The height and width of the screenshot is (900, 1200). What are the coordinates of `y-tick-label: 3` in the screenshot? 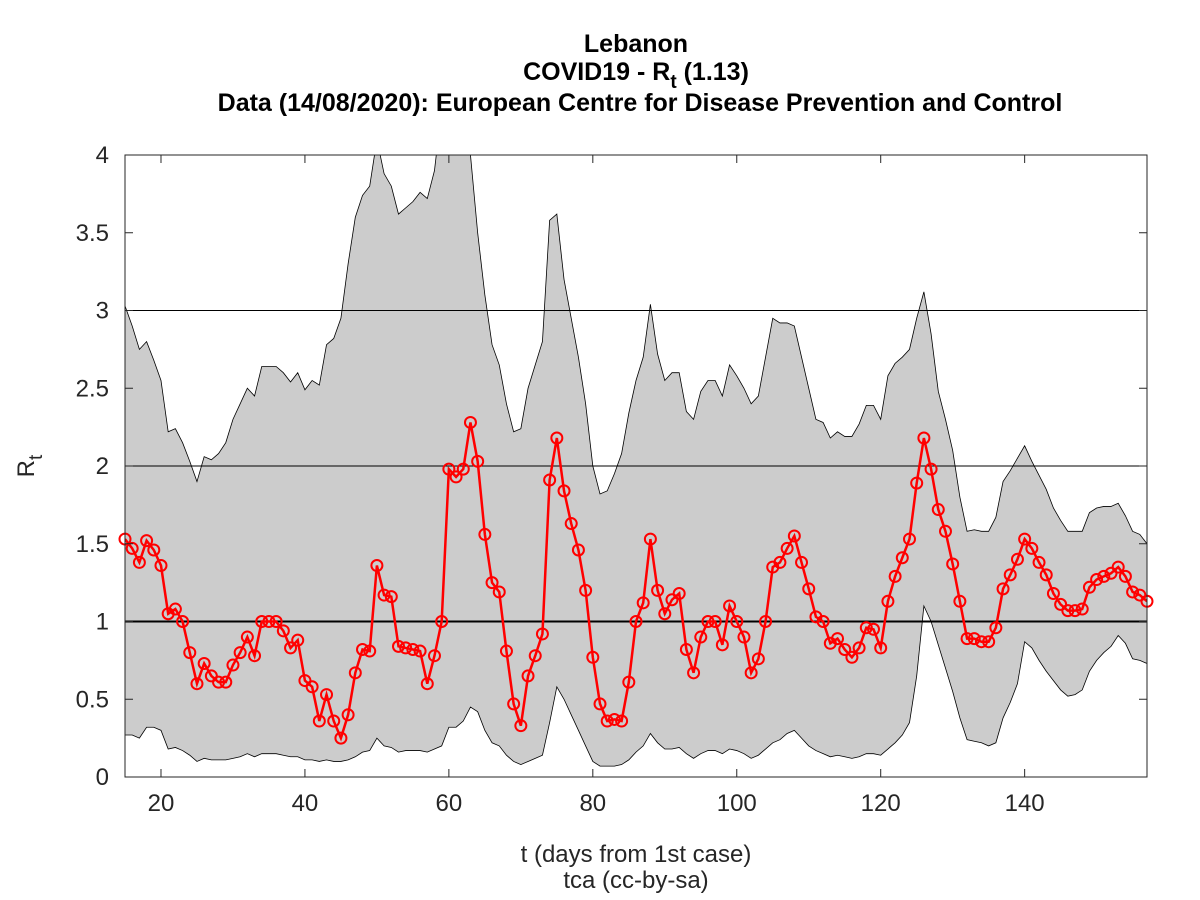 It's located at (102, 311).